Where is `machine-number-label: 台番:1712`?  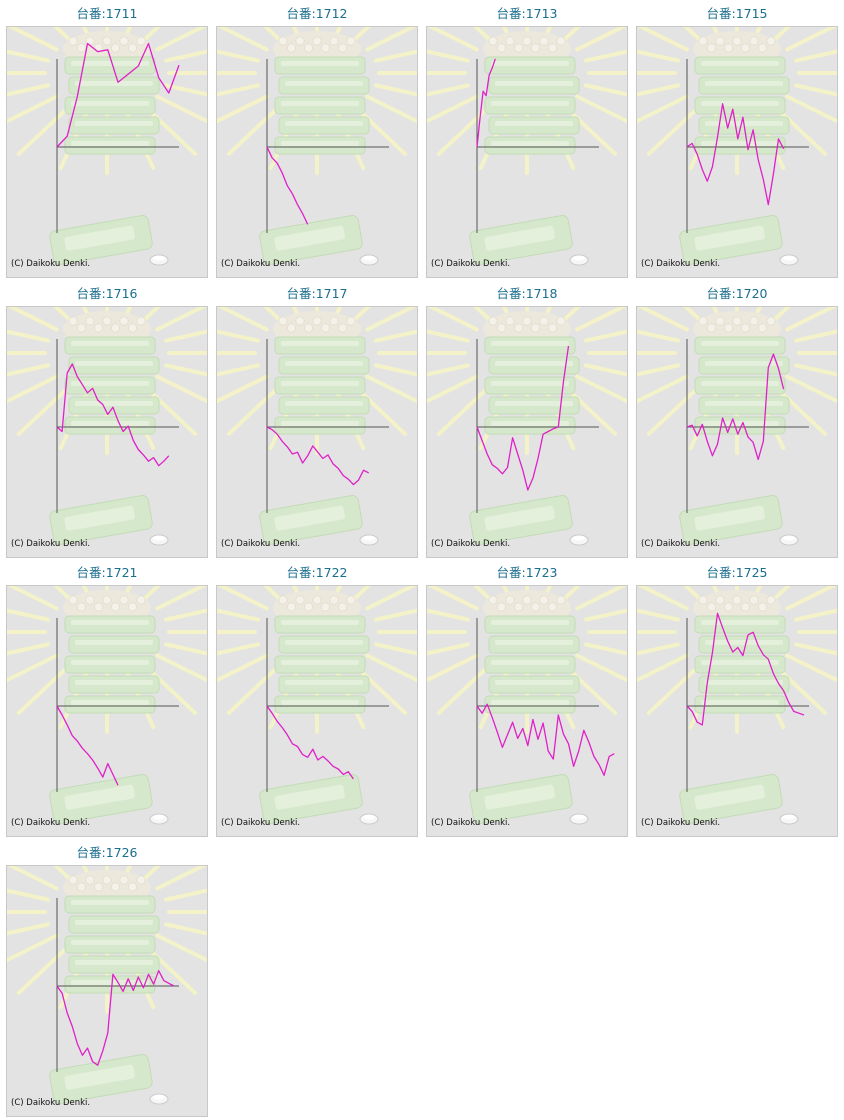
machine-number-label: 台番:1712 is located at coordinates (317, 13).